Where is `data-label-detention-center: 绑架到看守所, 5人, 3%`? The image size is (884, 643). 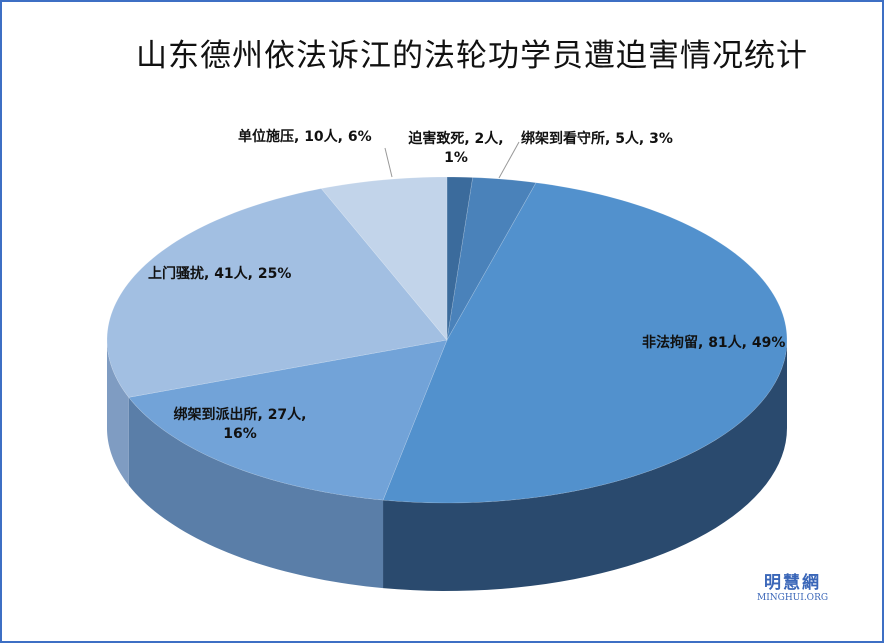 data-label-detention-center: 绑架到看守所, 5人, 3% is located at coordinates (597, 139).